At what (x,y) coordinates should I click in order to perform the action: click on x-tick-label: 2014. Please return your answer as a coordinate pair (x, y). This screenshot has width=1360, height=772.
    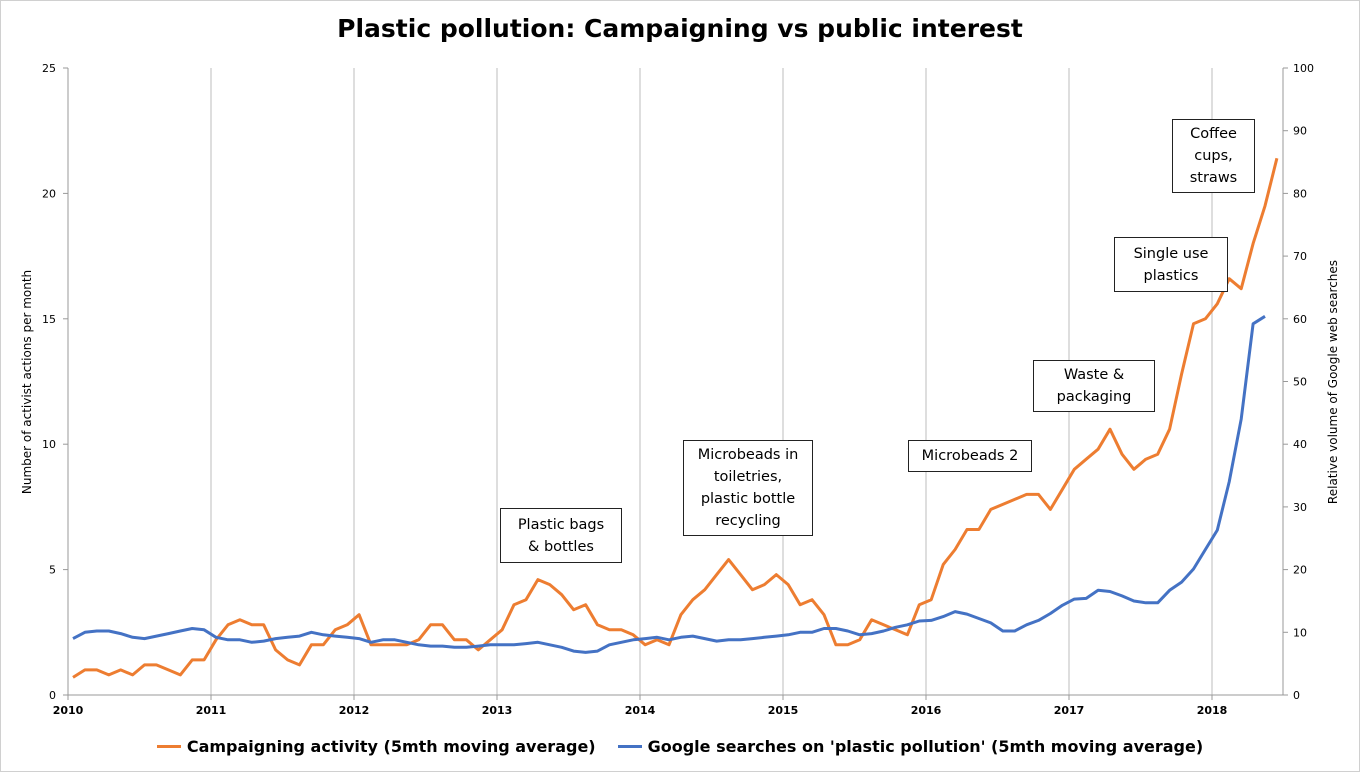
    Looking at the image, I should click on (640, 710).